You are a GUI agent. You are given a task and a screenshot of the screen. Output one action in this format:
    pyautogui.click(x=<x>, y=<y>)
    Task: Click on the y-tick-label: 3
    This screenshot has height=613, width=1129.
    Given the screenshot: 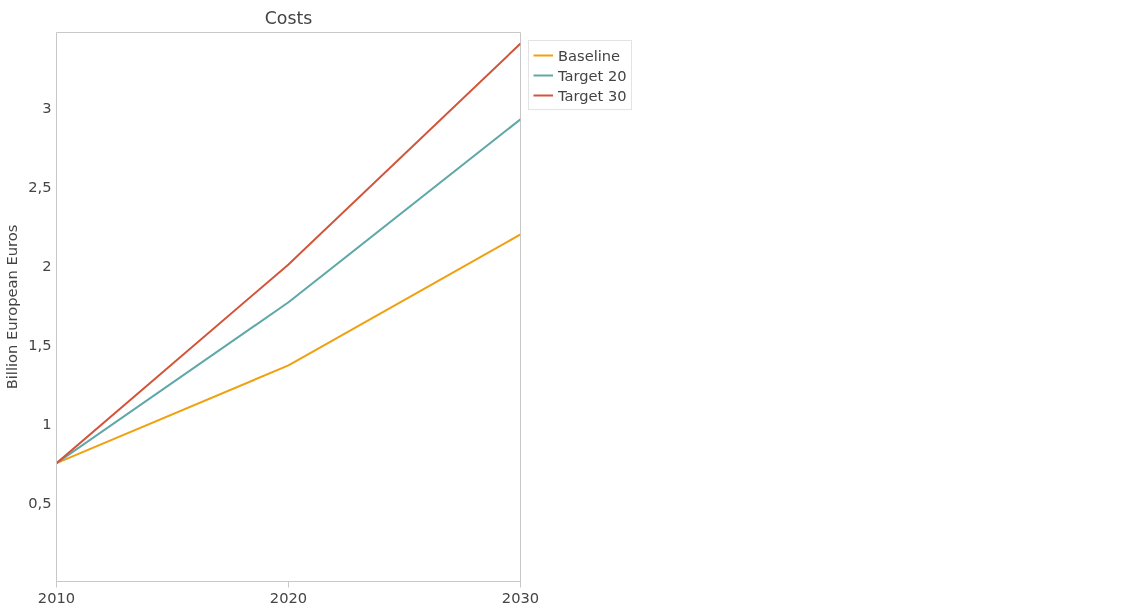 What is the action you would take?
    pyautogui.click(x=47, y=108)
    